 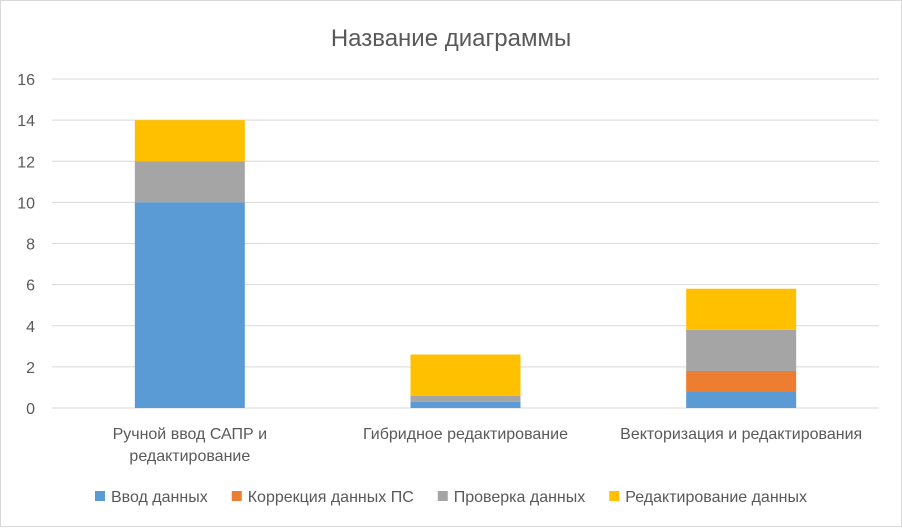 What do you see at coordinates (30, 245) in the screenshot?
I see `y-tick-label: 8` at bounding box center [30, 245].